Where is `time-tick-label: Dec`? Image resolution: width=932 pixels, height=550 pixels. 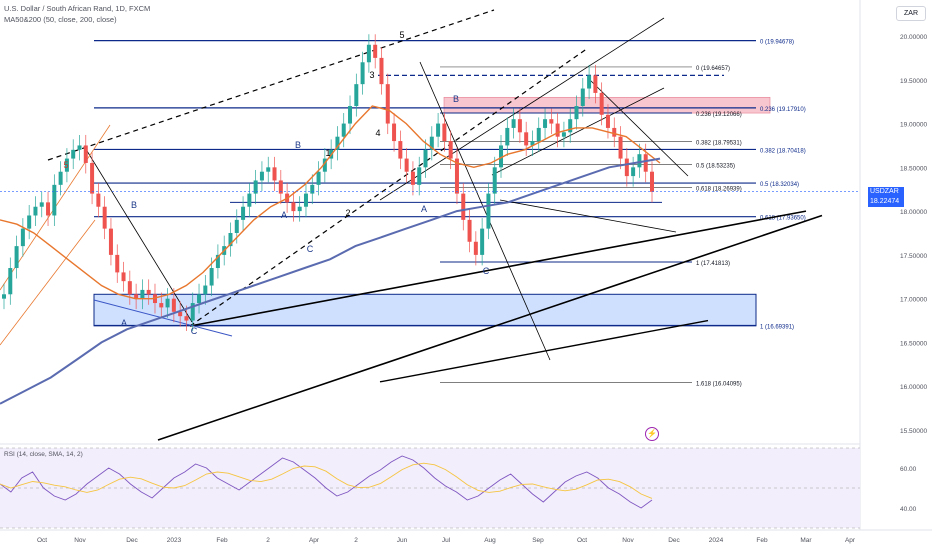
time-tick-label: Dec is located at coordinates (674, 540).